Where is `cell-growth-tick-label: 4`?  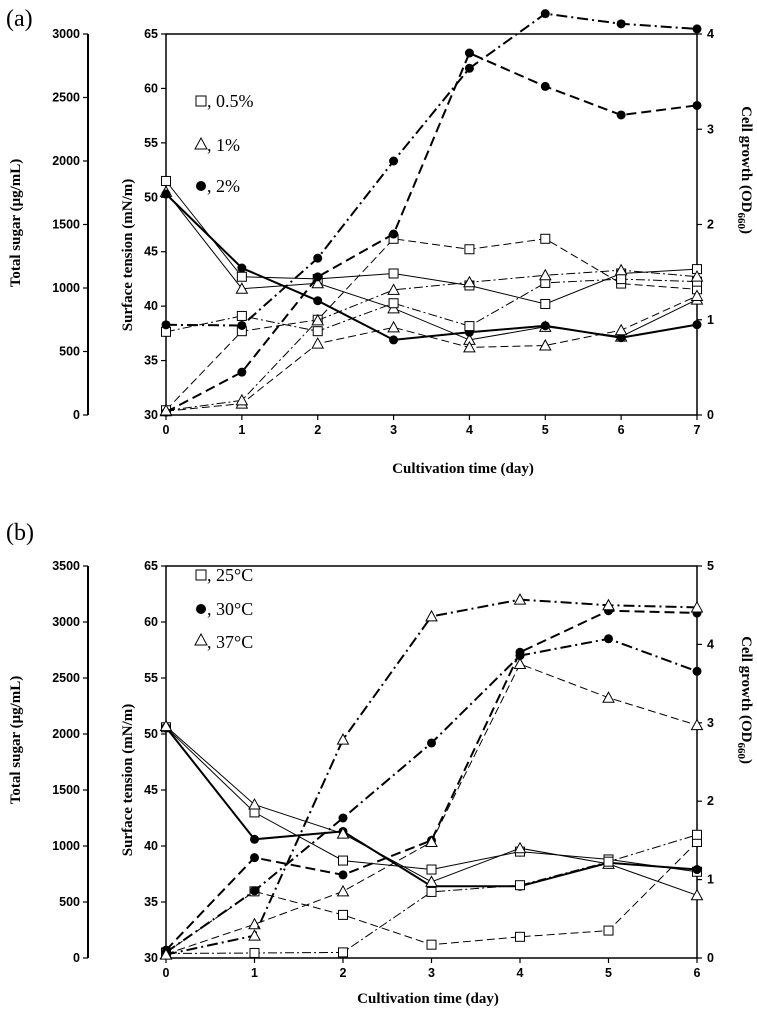
cell-growth-tick-label: 4 is located at coordinates (710, 644).